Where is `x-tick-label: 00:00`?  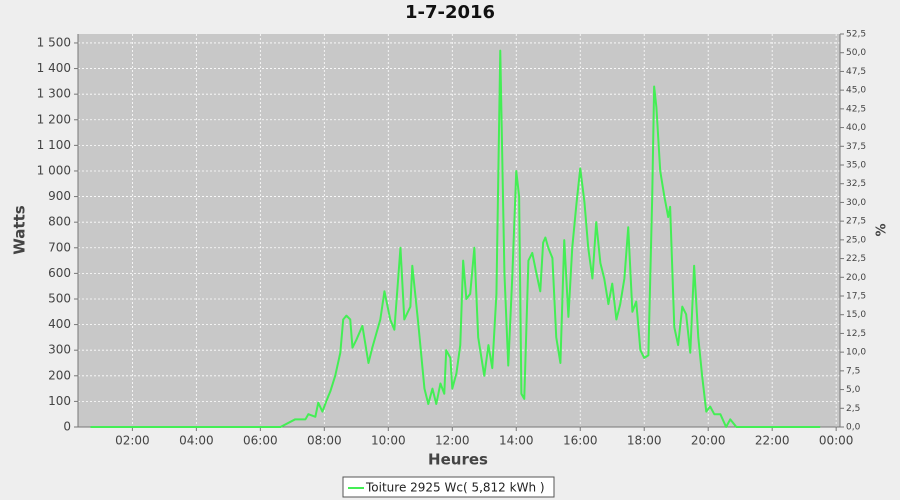
x-tick-label: 00:00 is located at coordinates (836, 441).